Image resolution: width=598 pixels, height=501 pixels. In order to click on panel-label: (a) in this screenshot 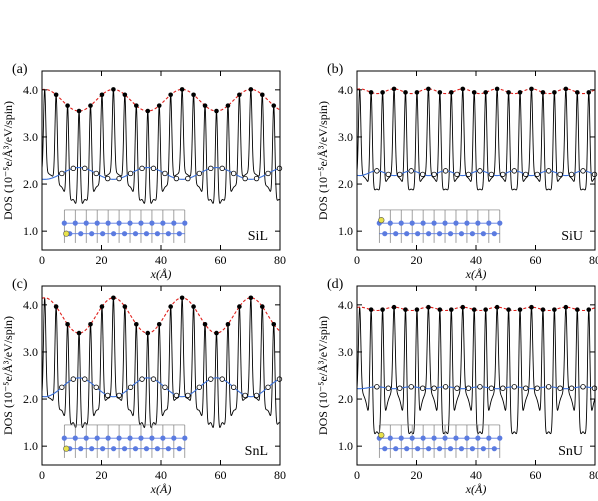, I will do `click(20, 69)`.